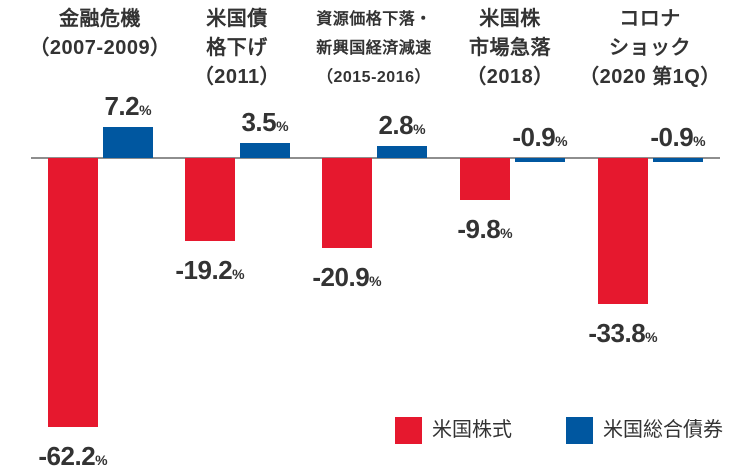  I want to click on event-title-line: ショック, so click(650, 48).